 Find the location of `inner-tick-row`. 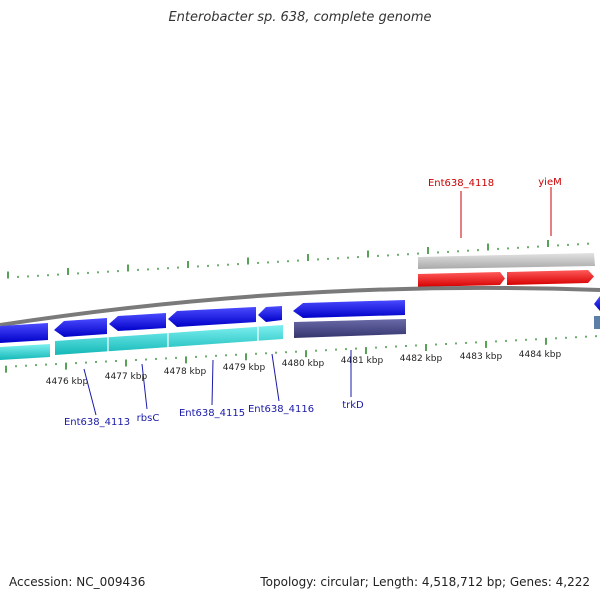

inner-tick-row is located at coordinates (301, 354).